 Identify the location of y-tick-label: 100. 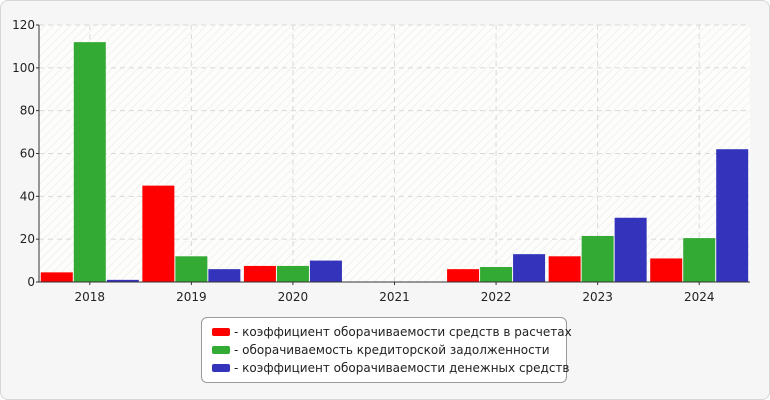
(23, 68).